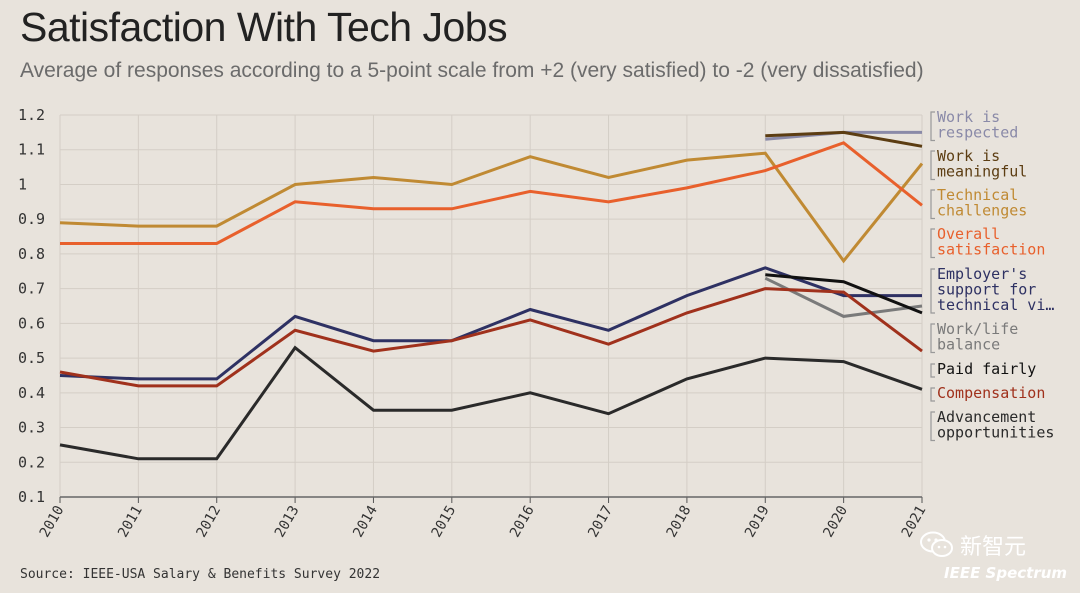 This screenshot has width=1080, height=593. What do you see at coordinates (31, 393) in the screenshot?
I see `y-tick-label: 0.4` at bounding box center [31, 393].